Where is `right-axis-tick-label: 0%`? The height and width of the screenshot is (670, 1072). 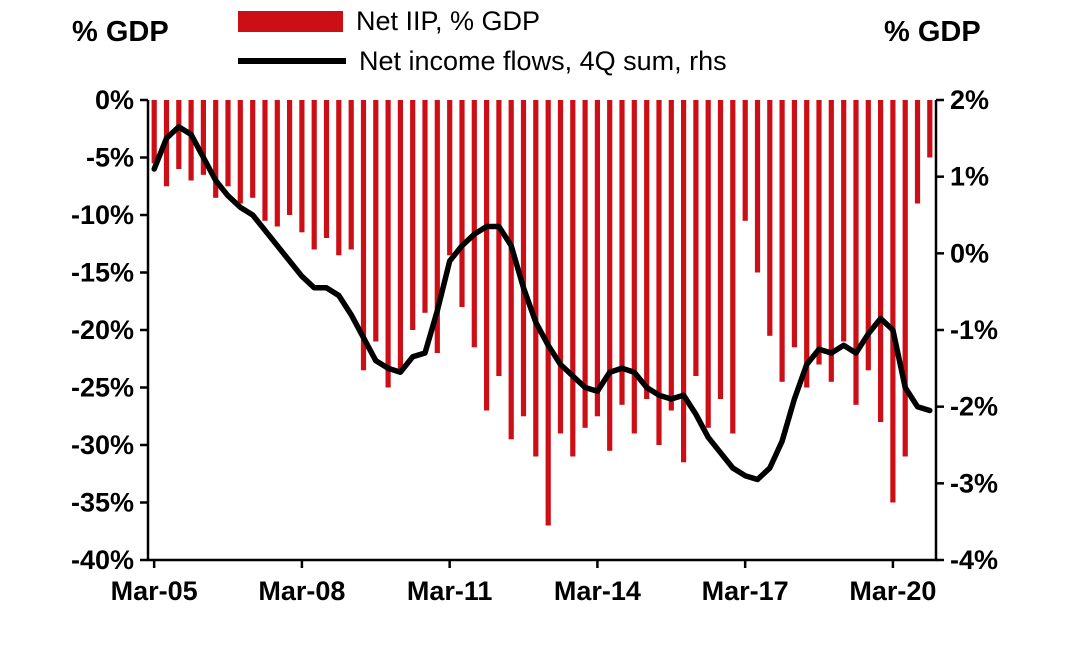 right-axis-tick-label: 0% is located at coordinates (969, 253).